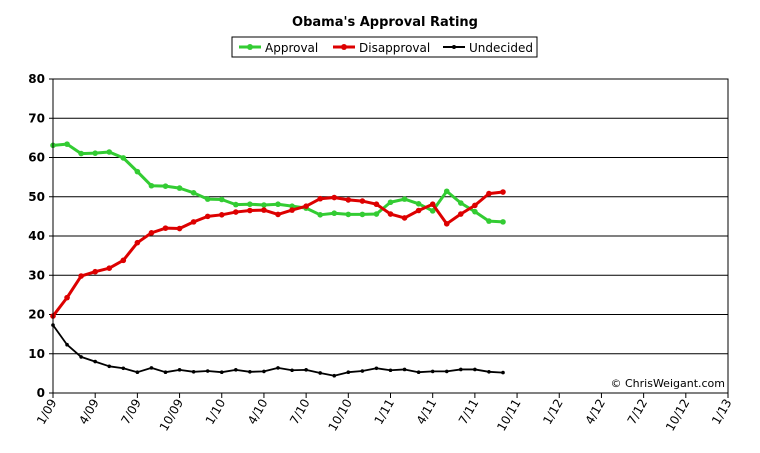 The image size is (760, 453). I want to click on x-tick-label: 4/11, so click(427, 412).